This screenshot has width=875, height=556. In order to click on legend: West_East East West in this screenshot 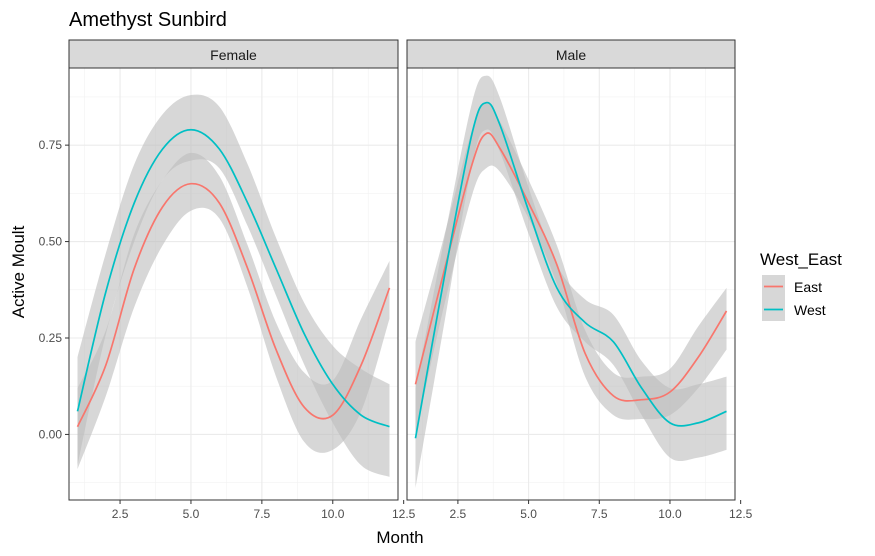, I will do `click(801, 285)`.